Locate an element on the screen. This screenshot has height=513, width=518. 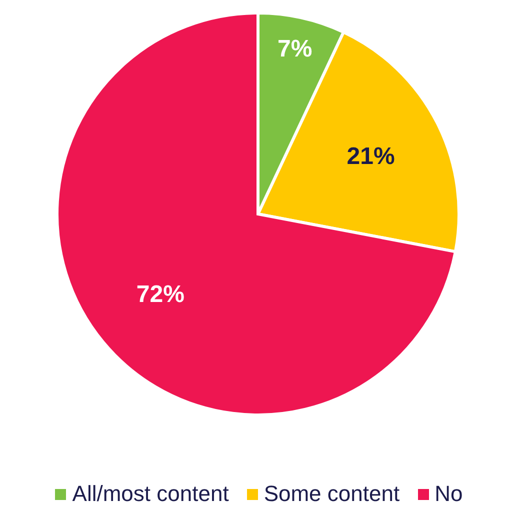
data-label: 7% is located at coordinates (294, 49).